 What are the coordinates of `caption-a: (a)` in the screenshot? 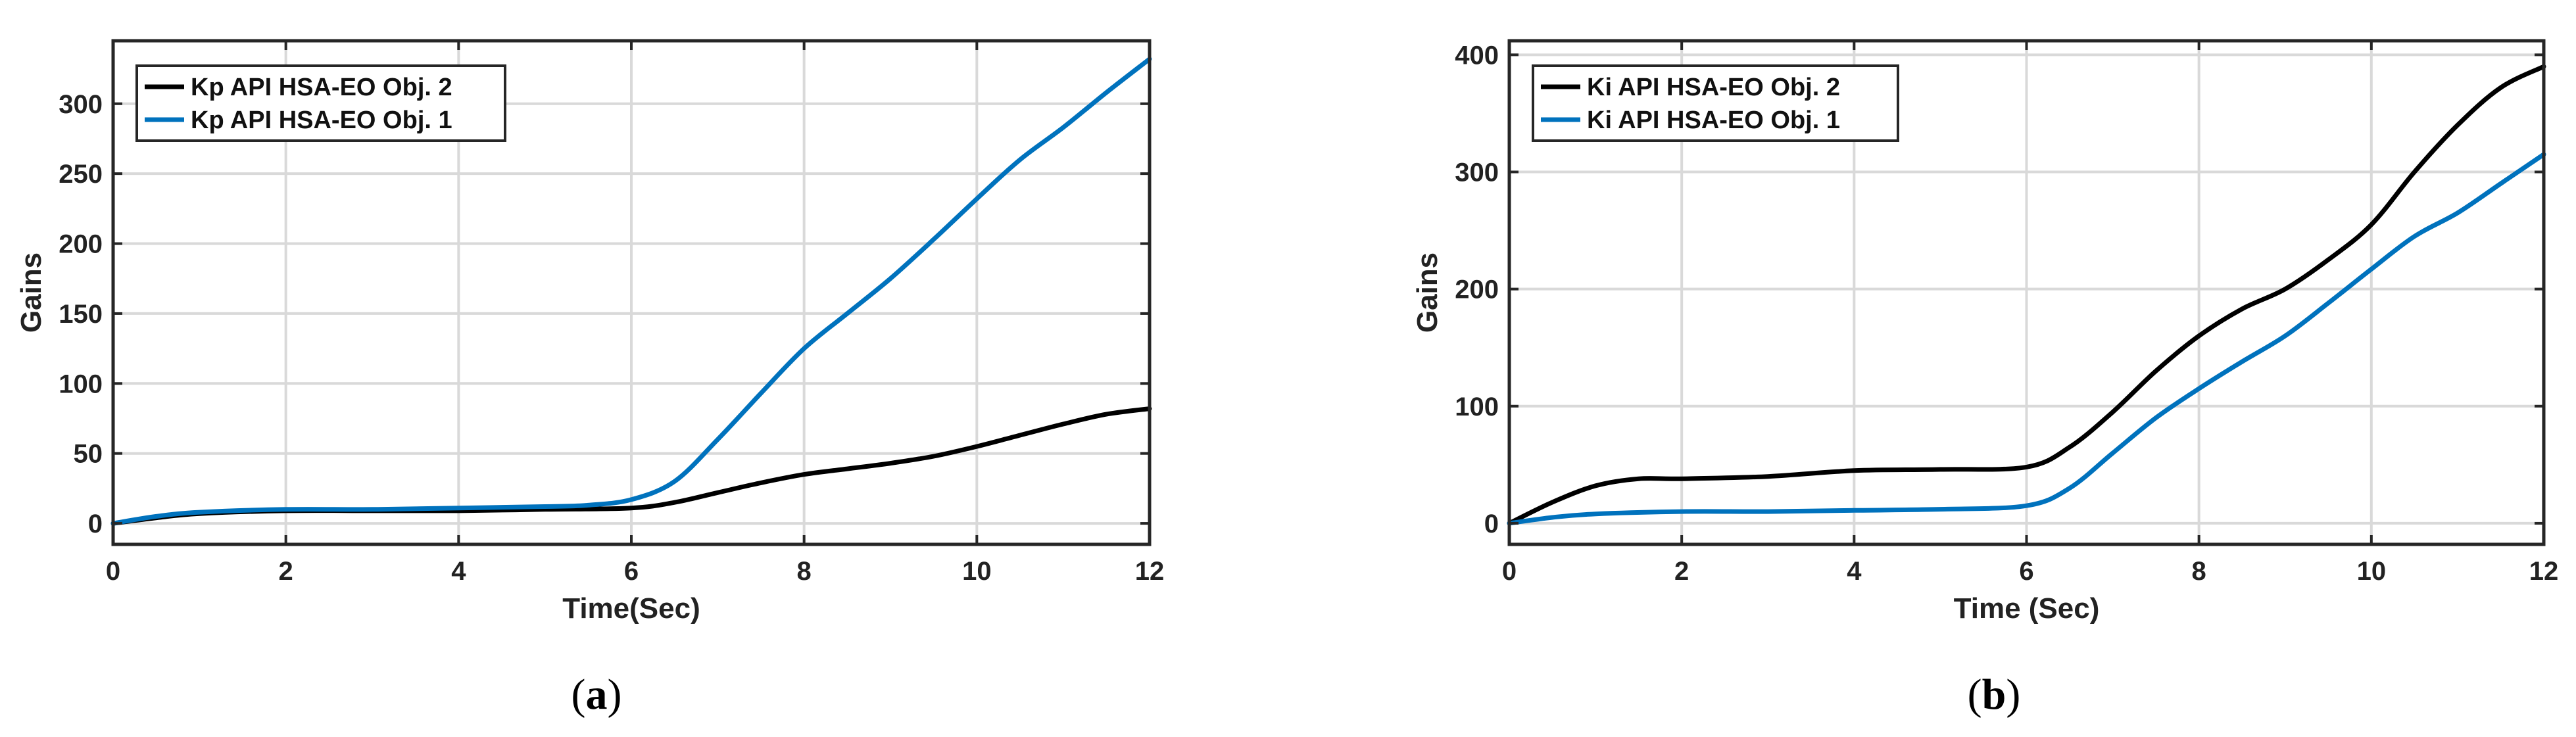 It's located at (596, 695).